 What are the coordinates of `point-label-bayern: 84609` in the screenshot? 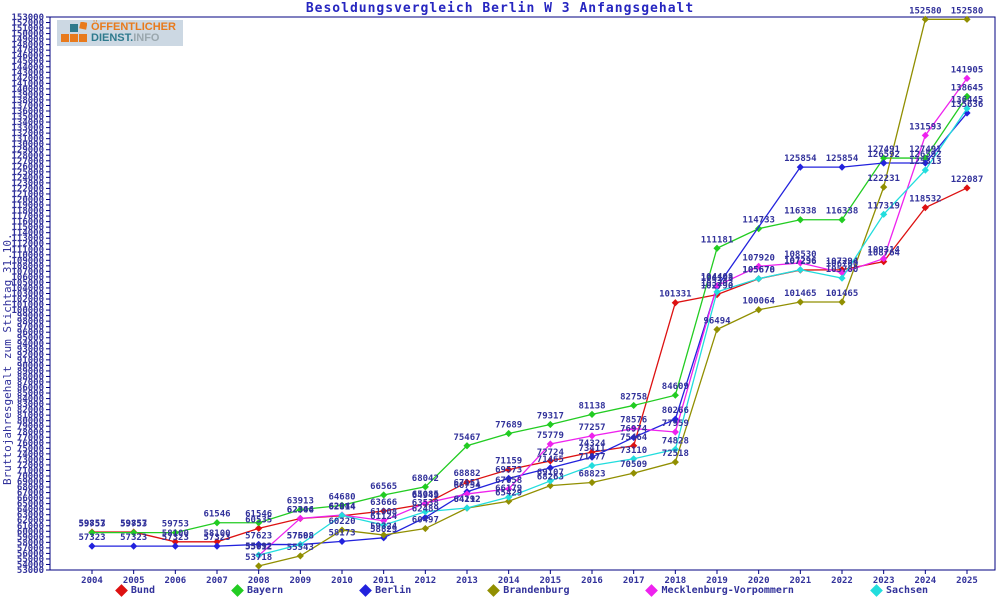 It's located at (675, 387).